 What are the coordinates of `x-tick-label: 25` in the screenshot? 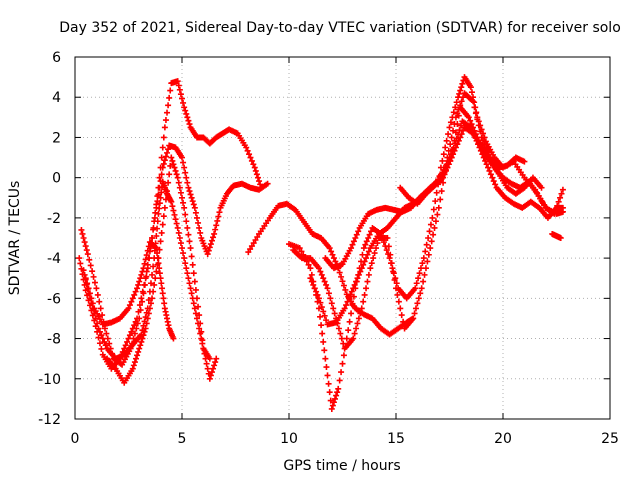 It's located at (610, 439).